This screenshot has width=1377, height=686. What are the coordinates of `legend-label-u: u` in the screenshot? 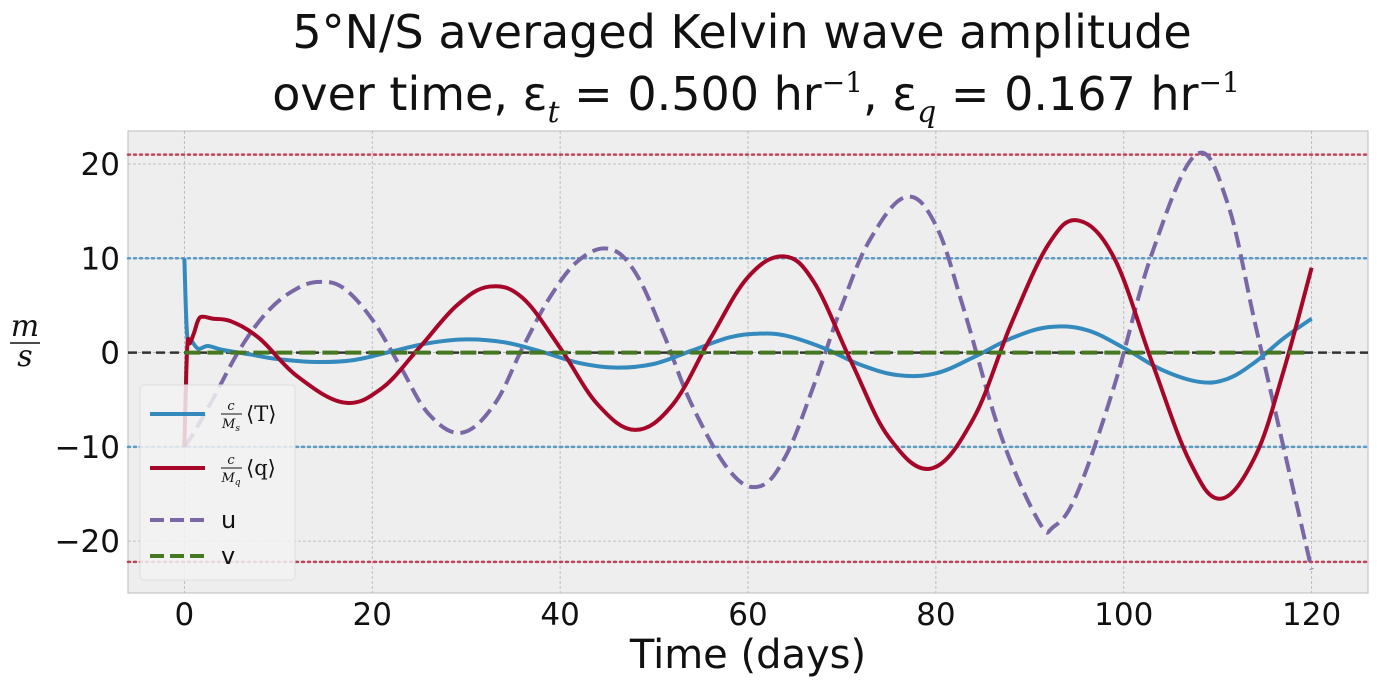 It's located at (228, 520).